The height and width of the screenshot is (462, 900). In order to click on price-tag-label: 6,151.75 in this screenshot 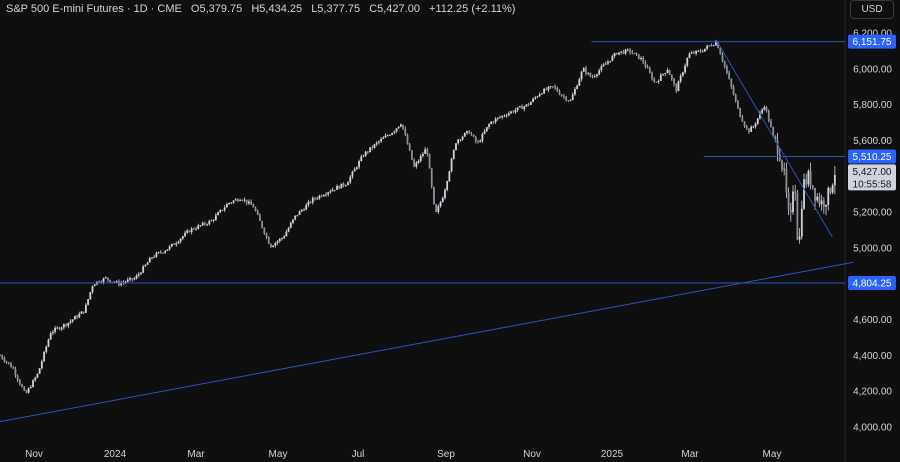, I will do `click(872, 42)`.